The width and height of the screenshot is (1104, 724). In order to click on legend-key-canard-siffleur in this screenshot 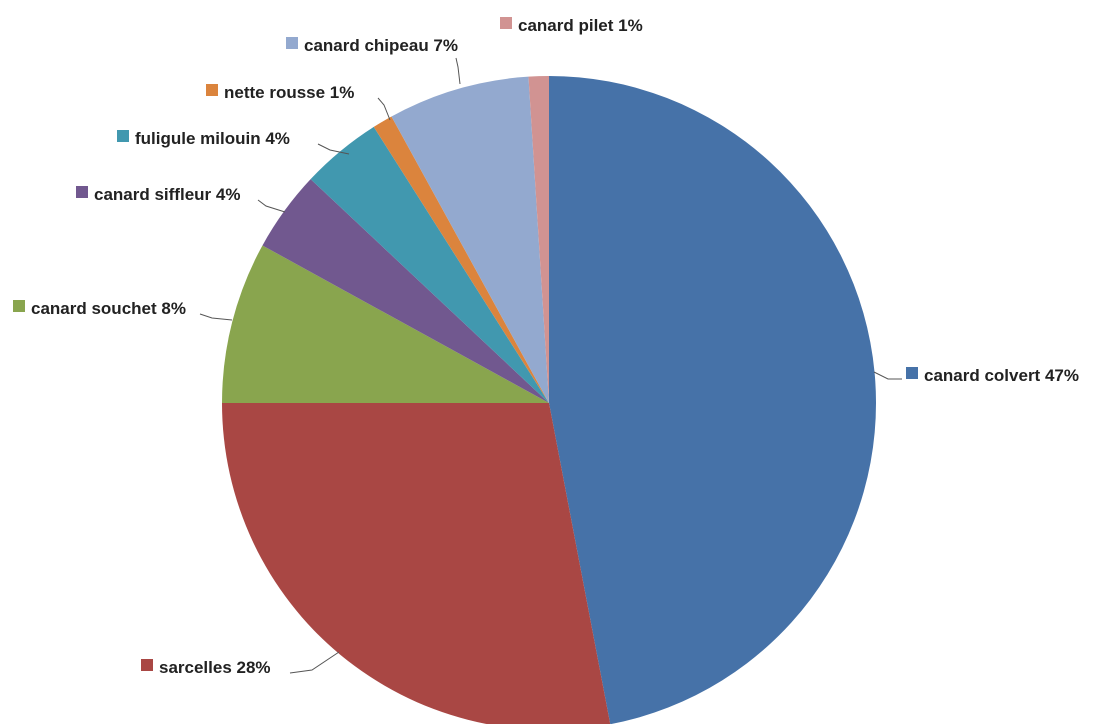, I will do `click(82, 192)`.